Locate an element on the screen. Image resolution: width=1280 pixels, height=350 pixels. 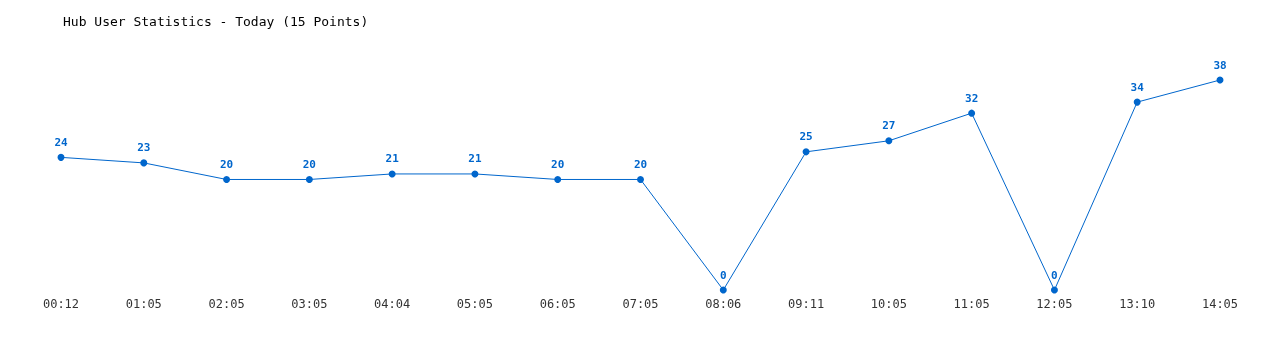
x-tick-label: 10:05 is located at coordinates (888, 304).